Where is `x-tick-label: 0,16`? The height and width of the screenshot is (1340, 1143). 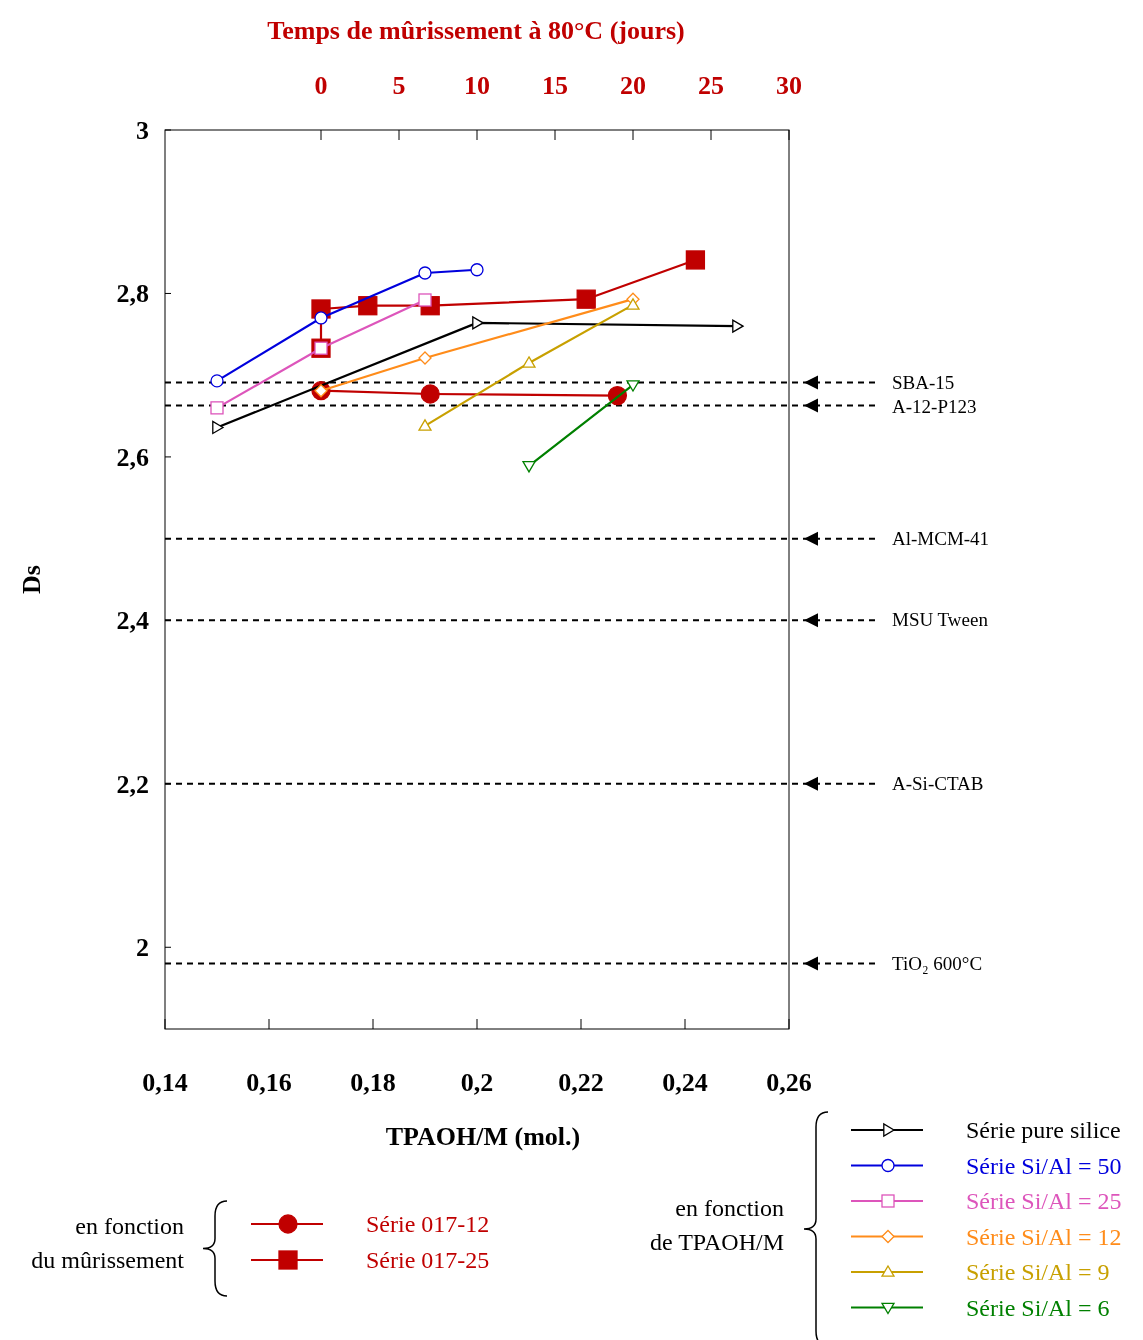
x-tick-label: 0,16 is located at coordinates (269, 1082).